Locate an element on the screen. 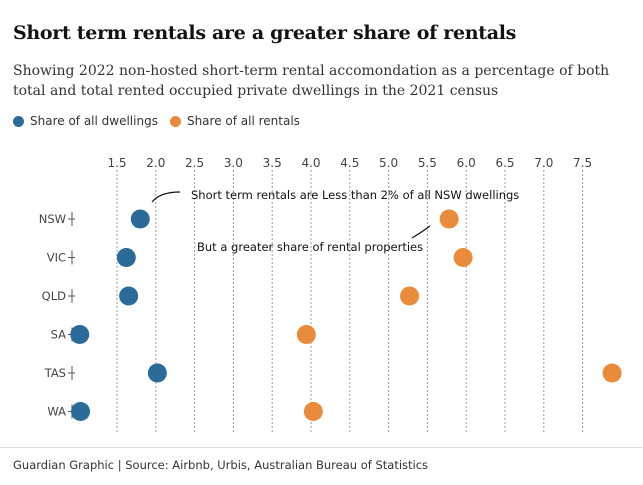 The image size is (643, 485). x-tick-label: 3.5 is located at coordinates (272, 163).